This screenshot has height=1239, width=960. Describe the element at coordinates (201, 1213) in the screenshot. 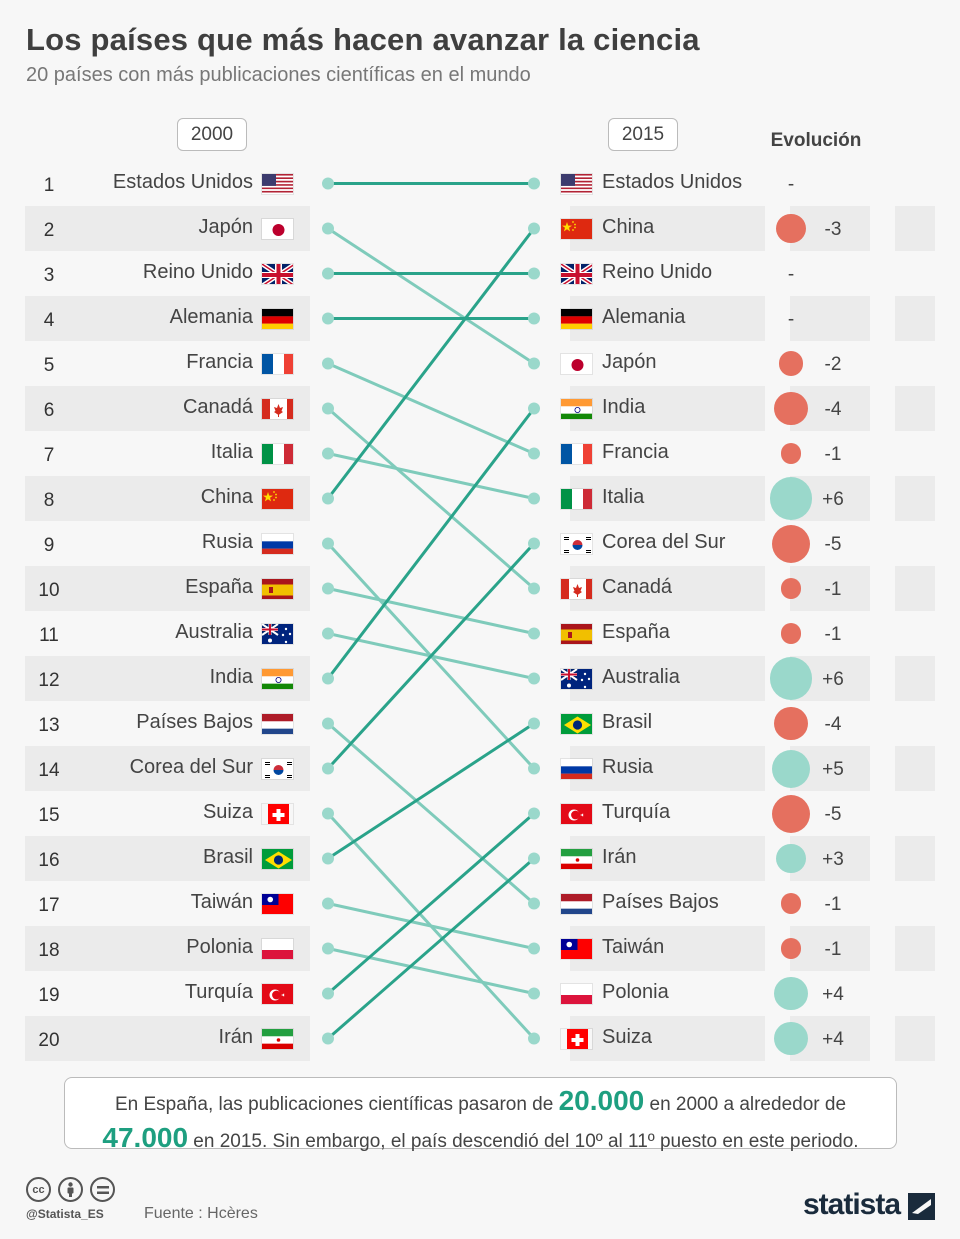

I see `source-label: Fuente : Hcères` at that location.